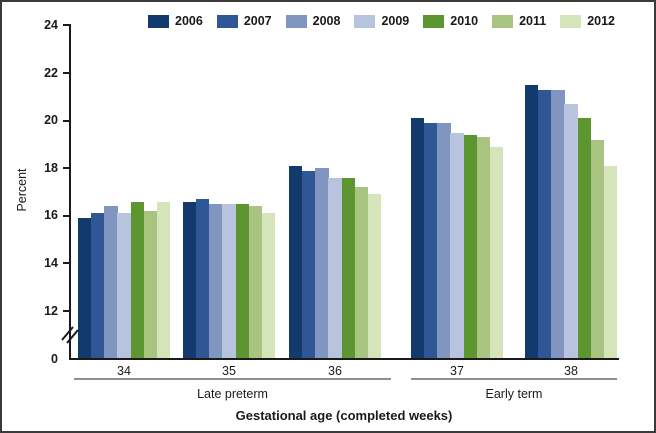 The width and height of the screenshot is (656, 433). What do you see at coordinates (51, 310) in the screenshot?
I see `y-tick-label-12: 12` at bounding box center [51, 310].